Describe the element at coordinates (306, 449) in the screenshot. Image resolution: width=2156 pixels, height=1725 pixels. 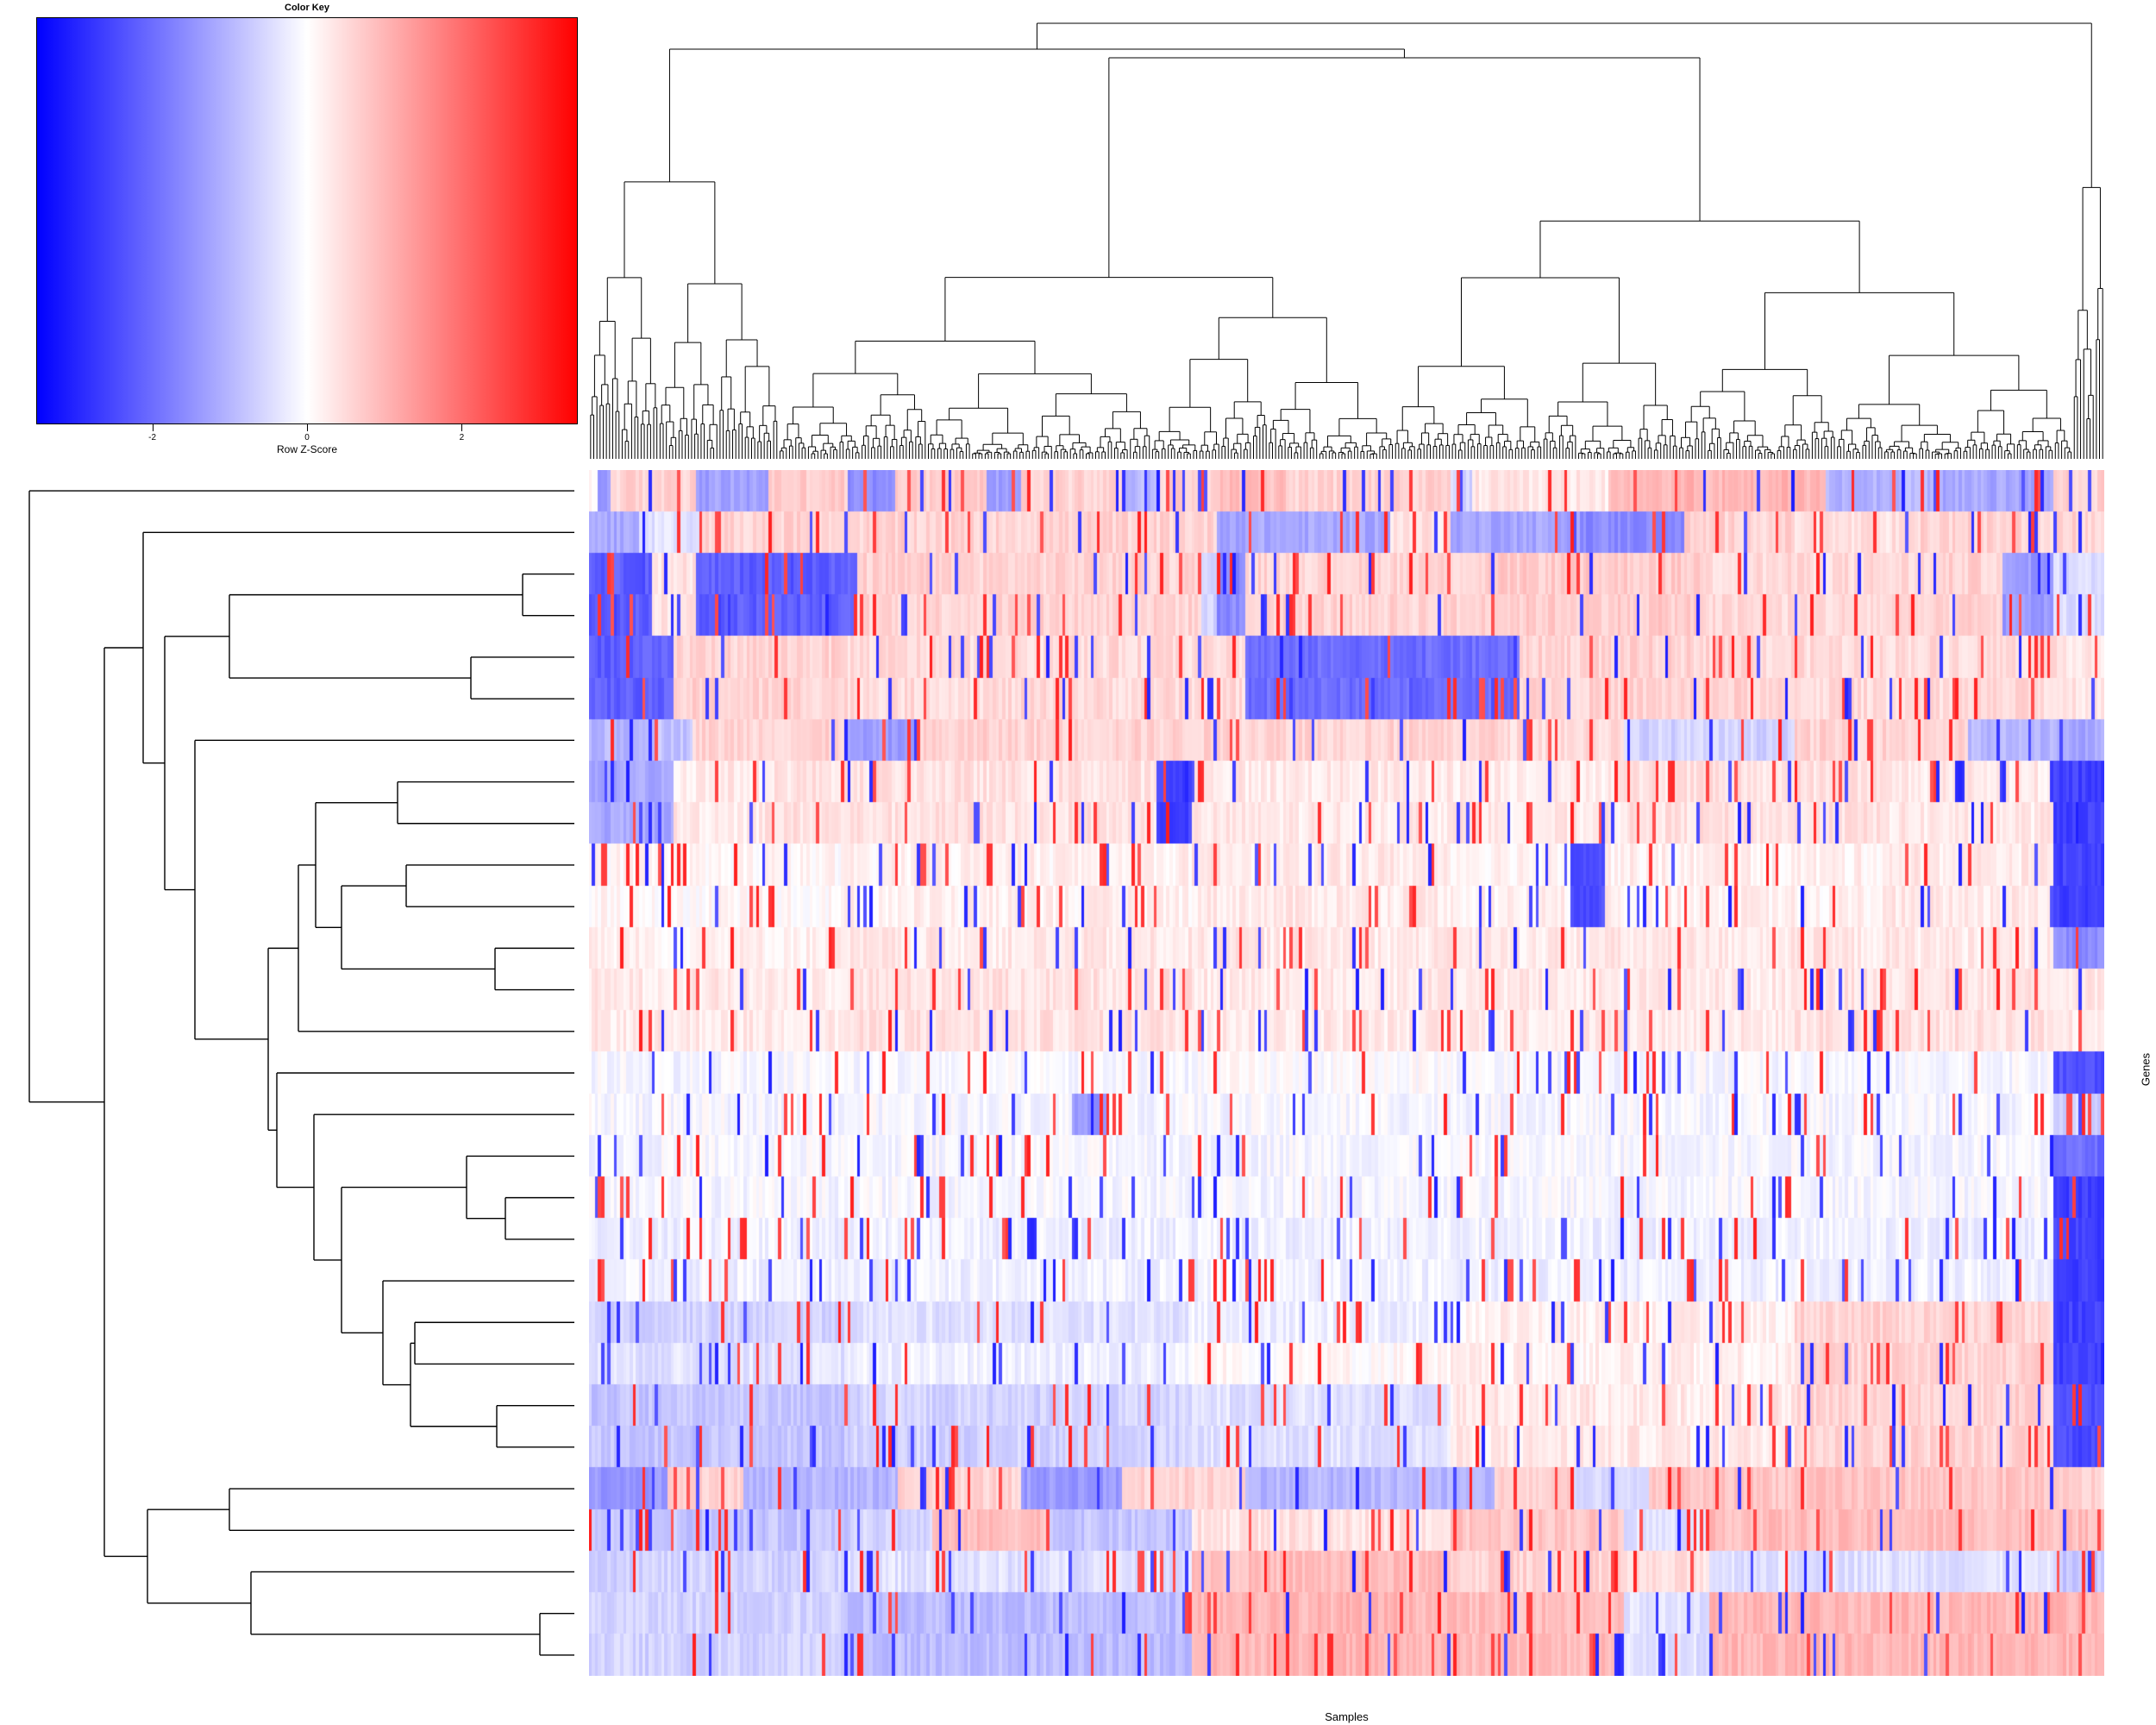
I see `color-key-axis-label: Row Z-Score` at that location.